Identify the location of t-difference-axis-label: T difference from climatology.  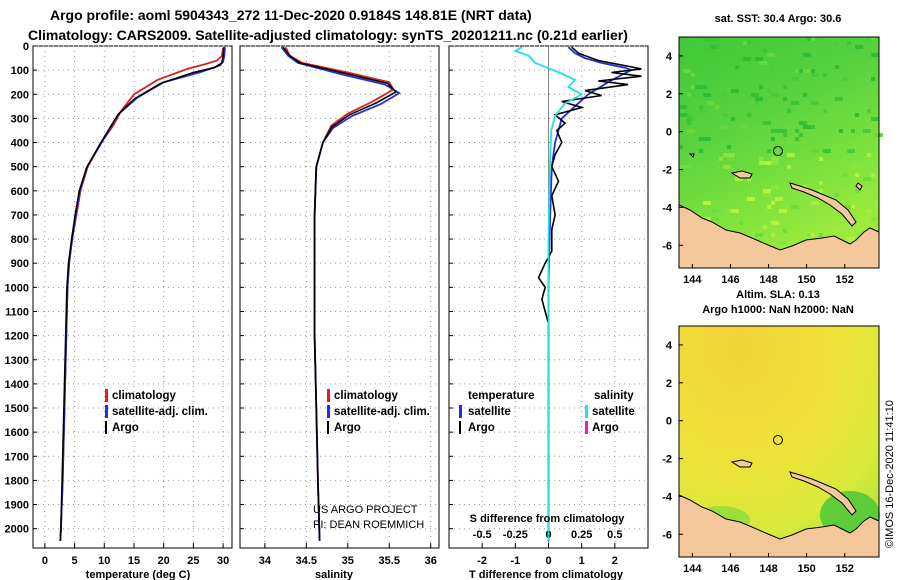
(546, 574).